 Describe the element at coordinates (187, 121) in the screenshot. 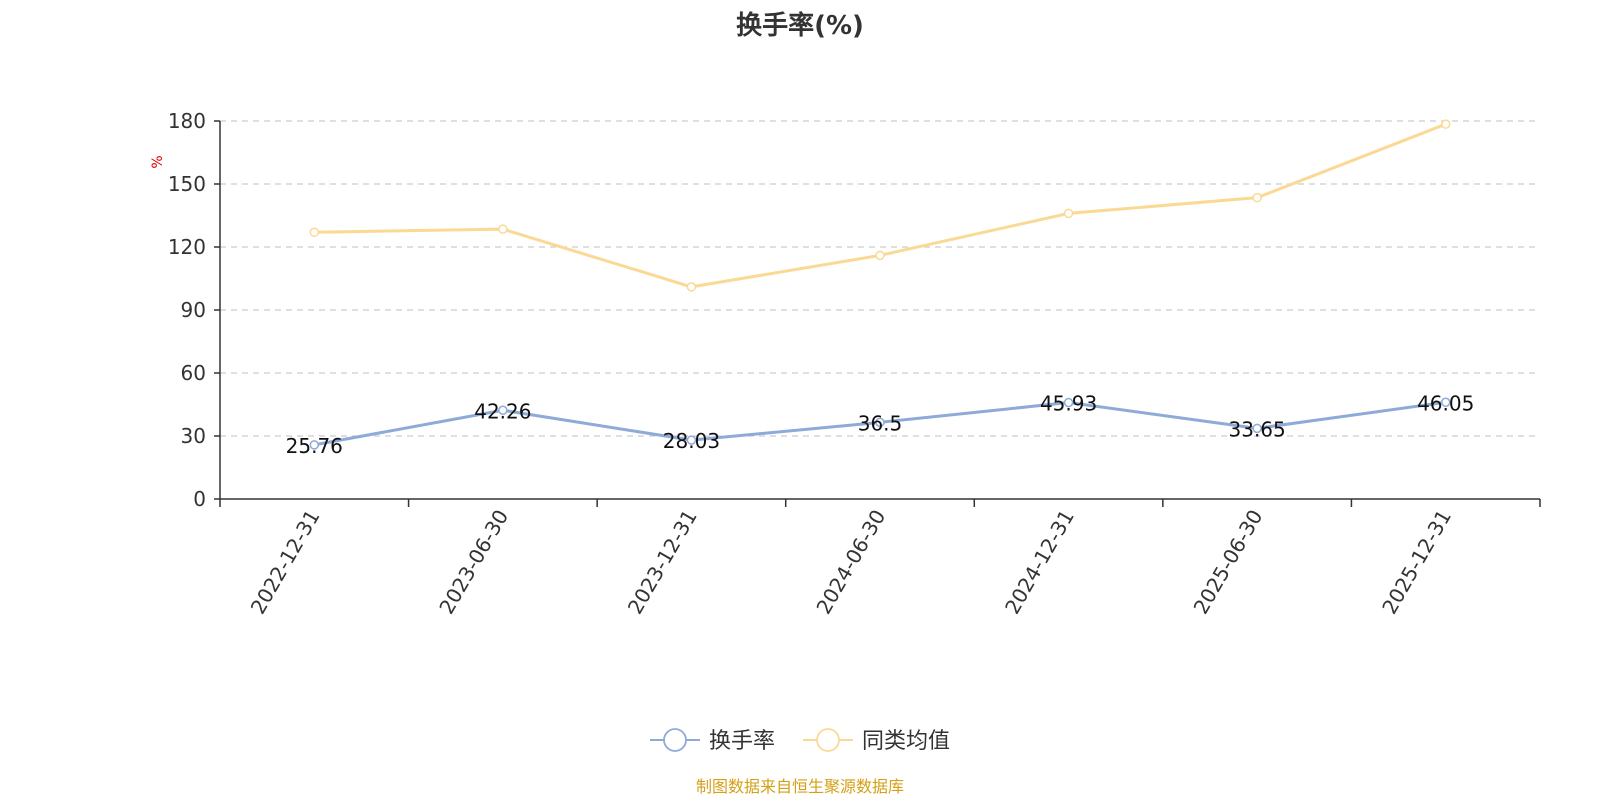

I see `y-tick-label: 180` at that location.